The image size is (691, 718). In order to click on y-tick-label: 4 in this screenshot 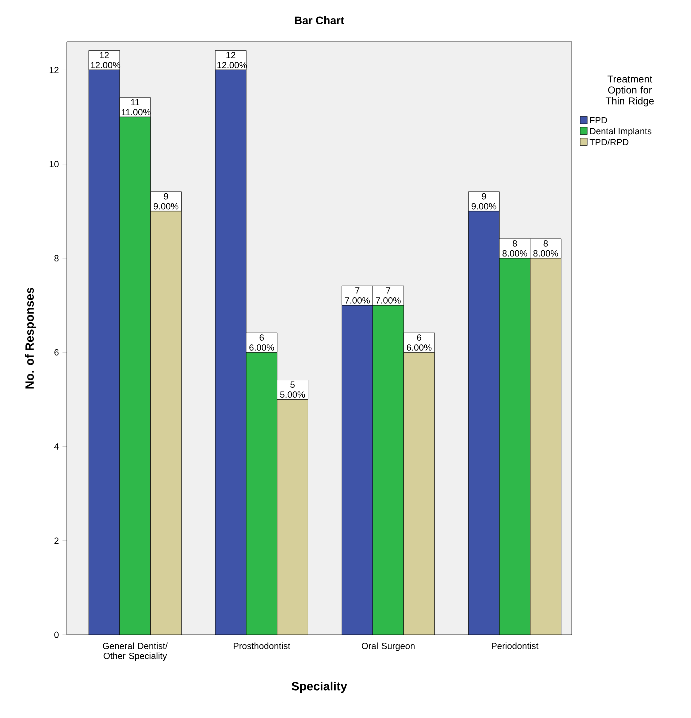, I will do `click(56, 447)`.